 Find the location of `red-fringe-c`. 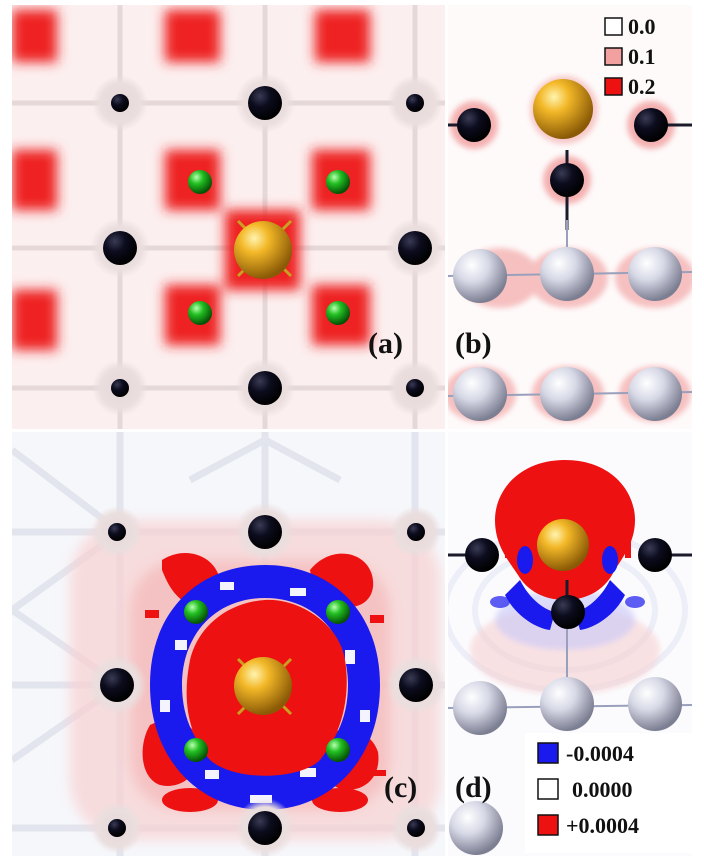

red-fringe-c is located at coordinates (265, 693).